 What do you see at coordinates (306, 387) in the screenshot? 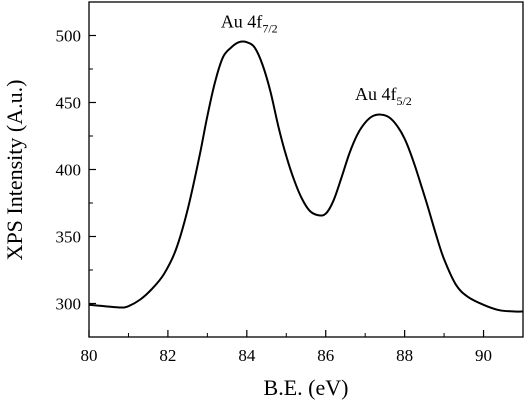
I see `x-axis-label: B.E. (eV)` at bounding box center [306, 387].